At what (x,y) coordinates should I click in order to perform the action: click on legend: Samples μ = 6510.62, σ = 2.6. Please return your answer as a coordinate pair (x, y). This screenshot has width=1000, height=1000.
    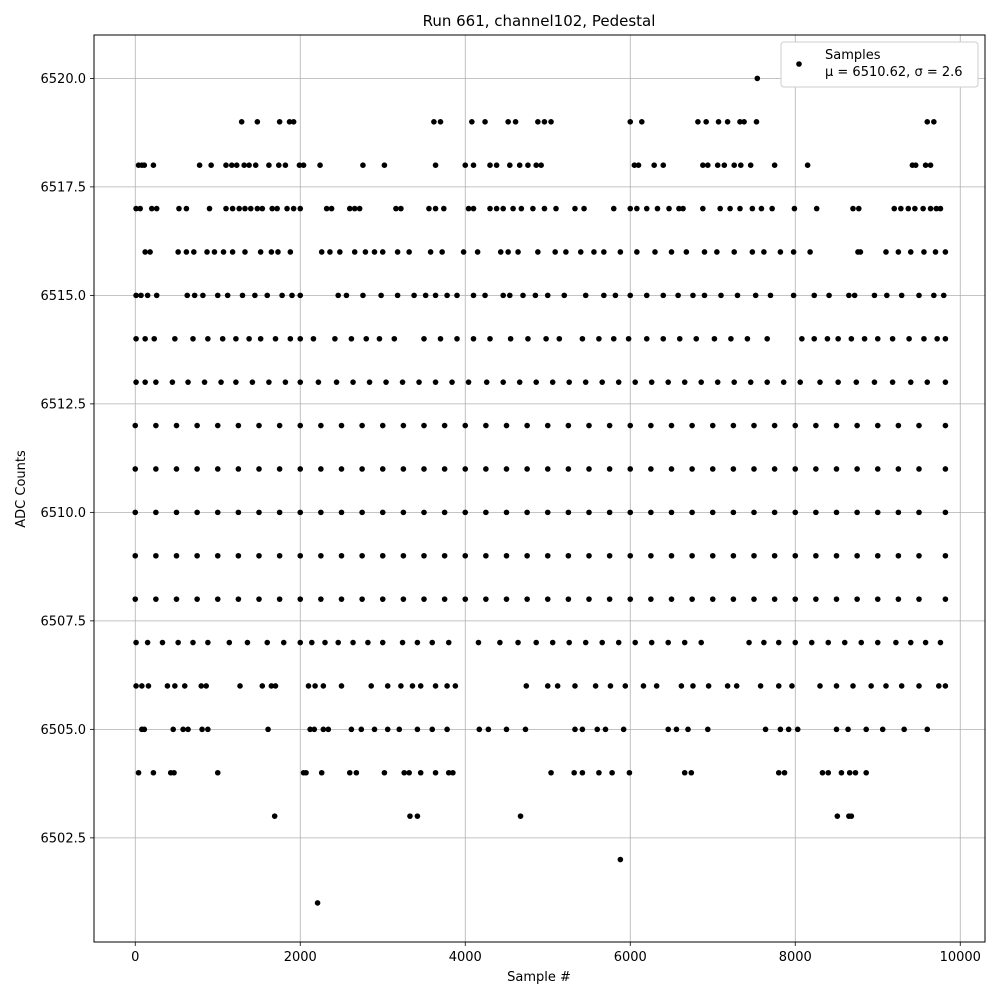
    Looking at the image, I should click on (879, 64).